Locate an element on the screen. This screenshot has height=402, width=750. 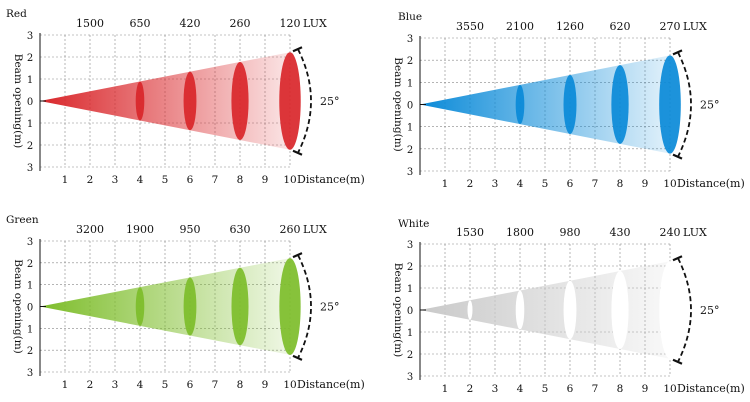
chart-title: Blue is located at coordinates (410, 17).